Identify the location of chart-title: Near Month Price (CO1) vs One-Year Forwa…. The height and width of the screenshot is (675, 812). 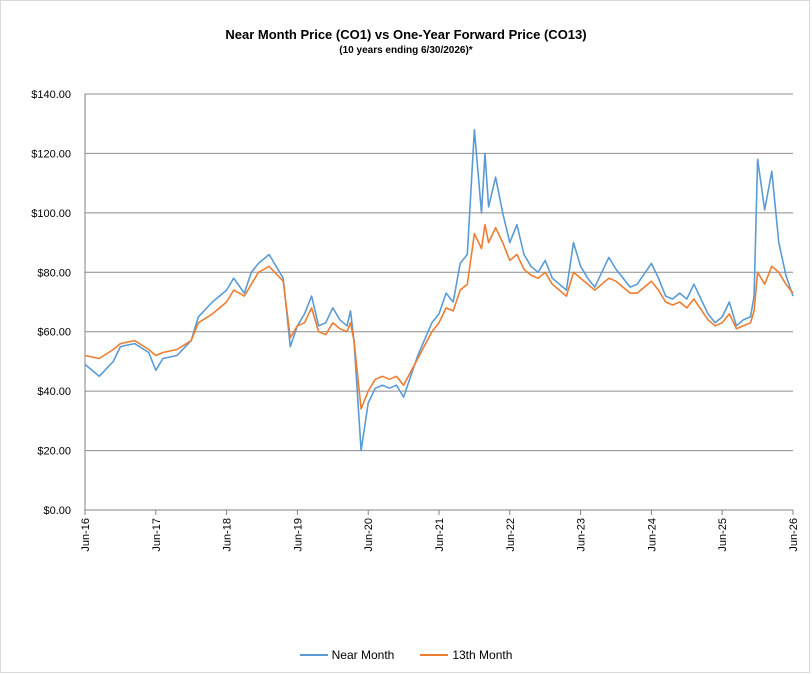
(406, 34).